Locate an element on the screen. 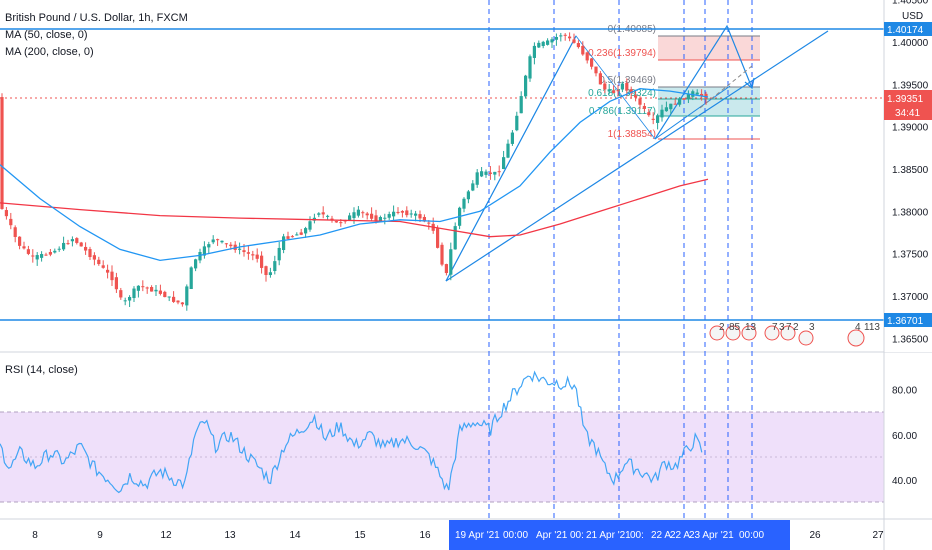 The width and height of the screenshot is (932, 550). event-group-1: 2 85 13 is located at coordinates (733, 331).